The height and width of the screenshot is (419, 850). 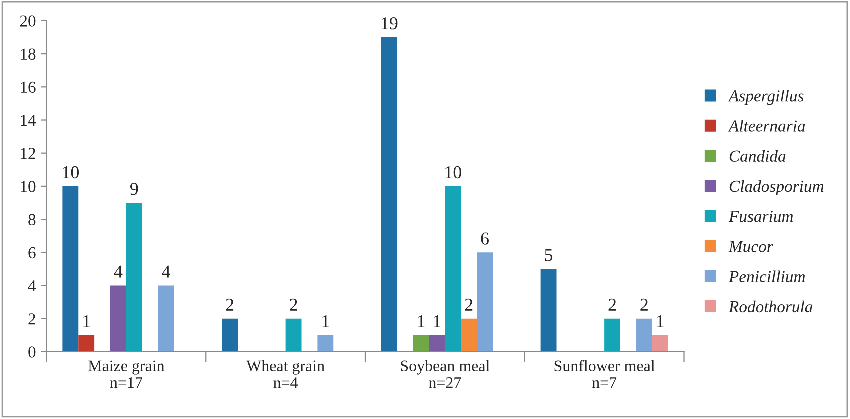 What do you see at coordinates (766, 98) in the screenshot?
I see `legend-label: Aspergillus` at bounding box center [766, 98].